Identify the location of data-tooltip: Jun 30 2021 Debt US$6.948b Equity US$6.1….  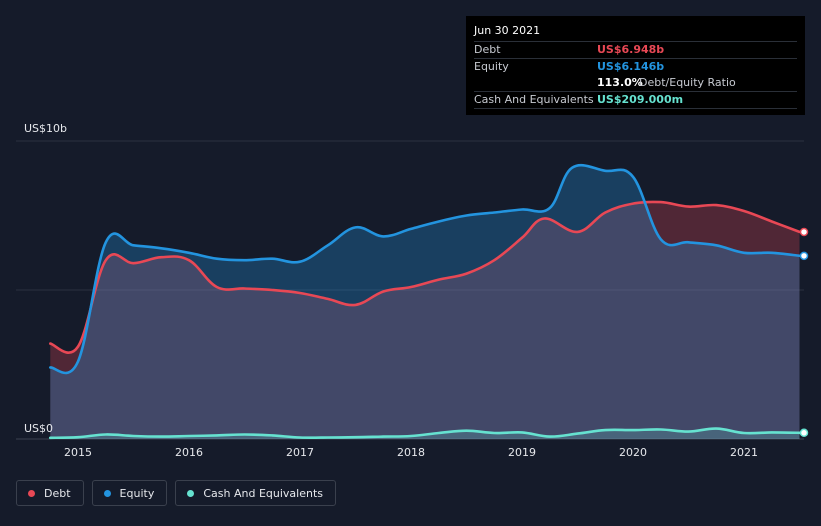
(635, 65).